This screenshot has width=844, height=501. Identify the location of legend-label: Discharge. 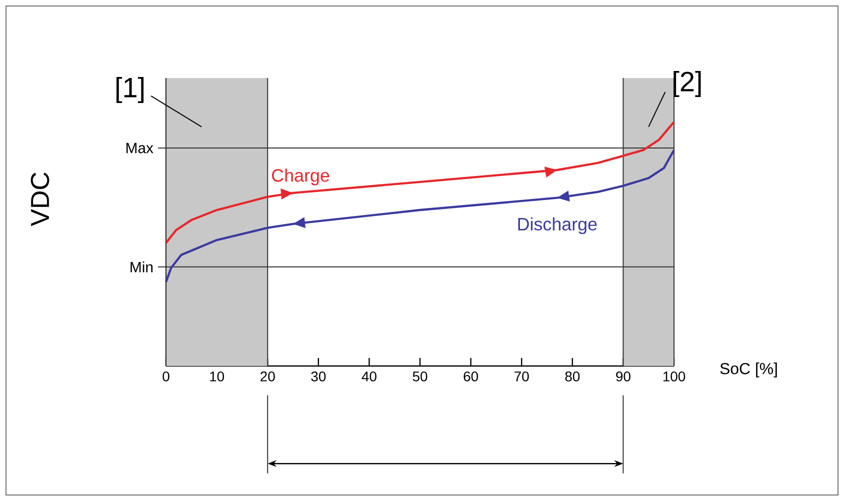
(557, 225).